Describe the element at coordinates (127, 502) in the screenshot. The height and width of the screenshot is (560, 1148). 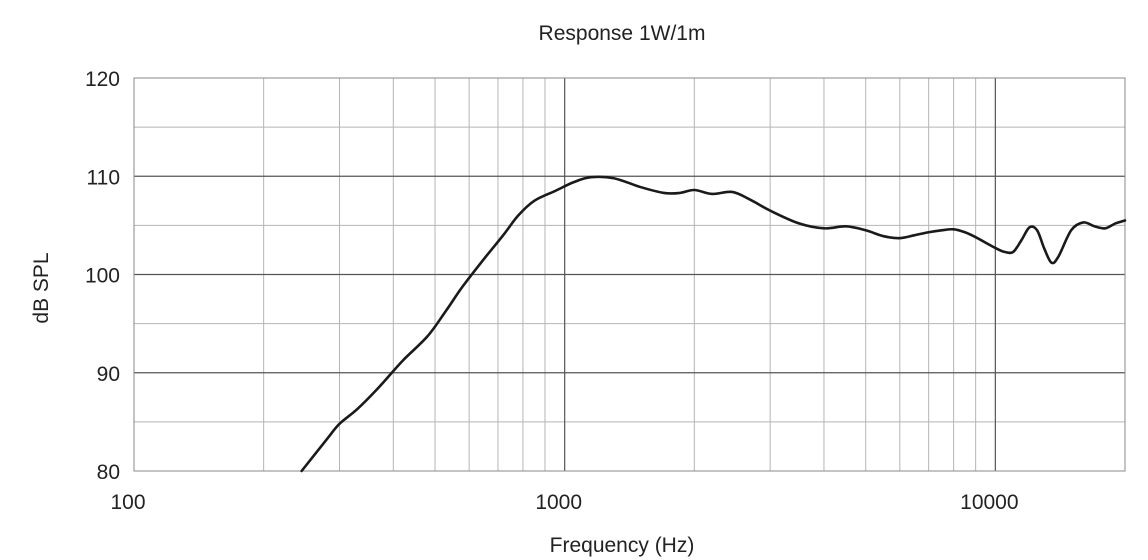
I see `x-tick-label: 100` at that location.